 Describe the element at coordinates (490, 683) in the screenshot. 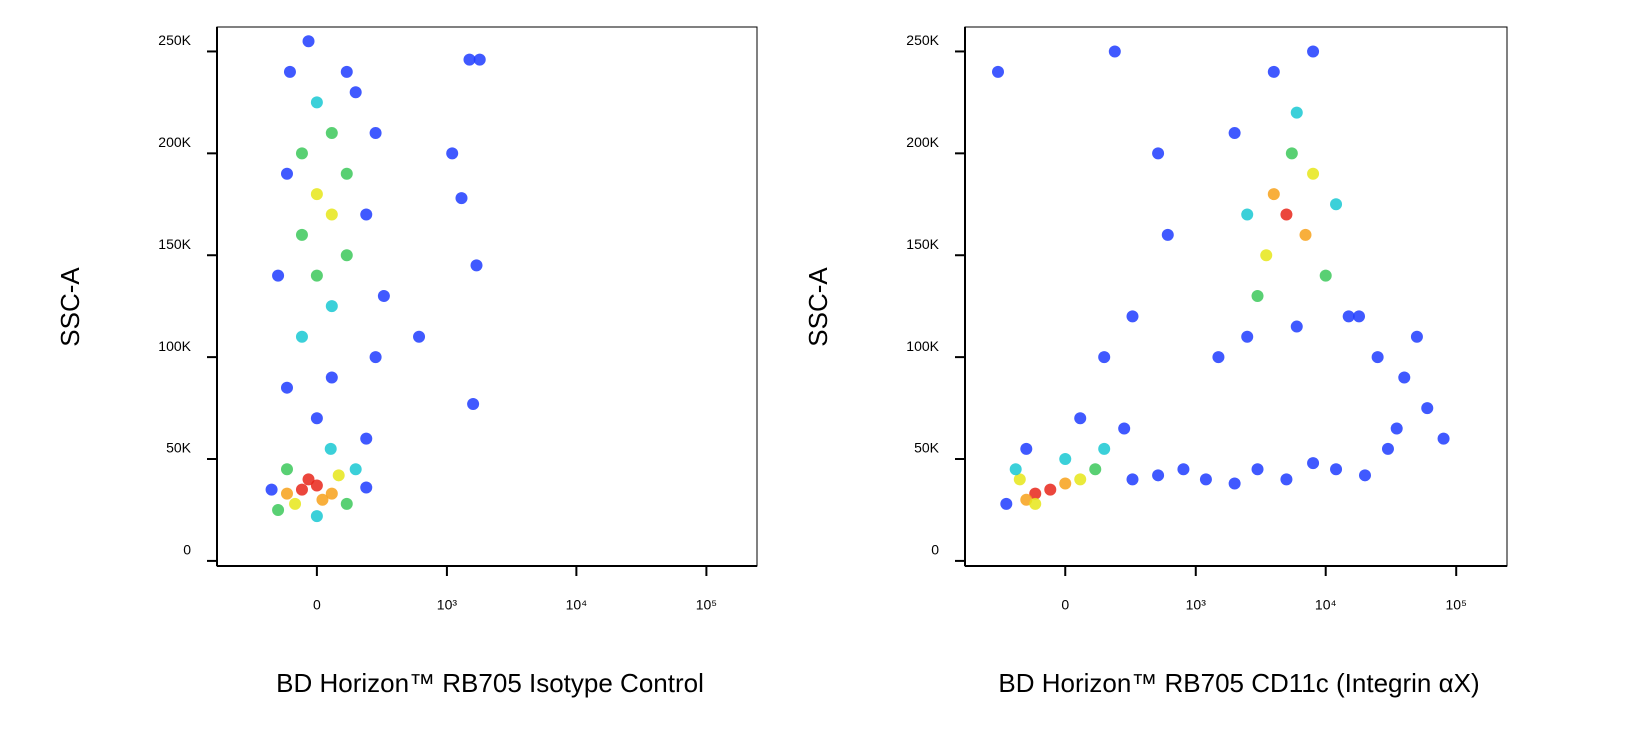

I see `x-axis-label: BD Horizon™ RB705 Isotype Control` at that location.